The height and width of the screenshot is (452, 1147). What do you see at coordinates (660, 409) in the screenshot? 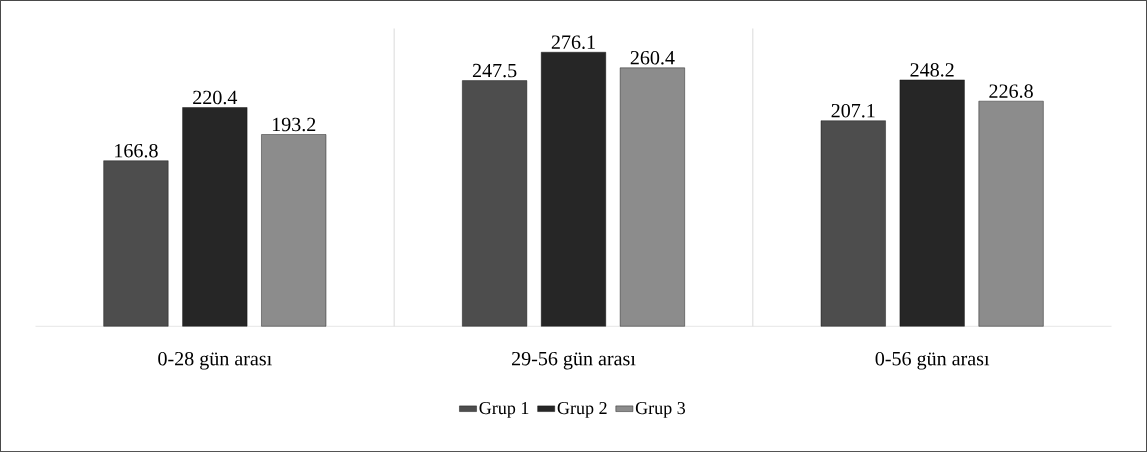
I see `legend-label: Grup 3` at bounding box center [660, 409].